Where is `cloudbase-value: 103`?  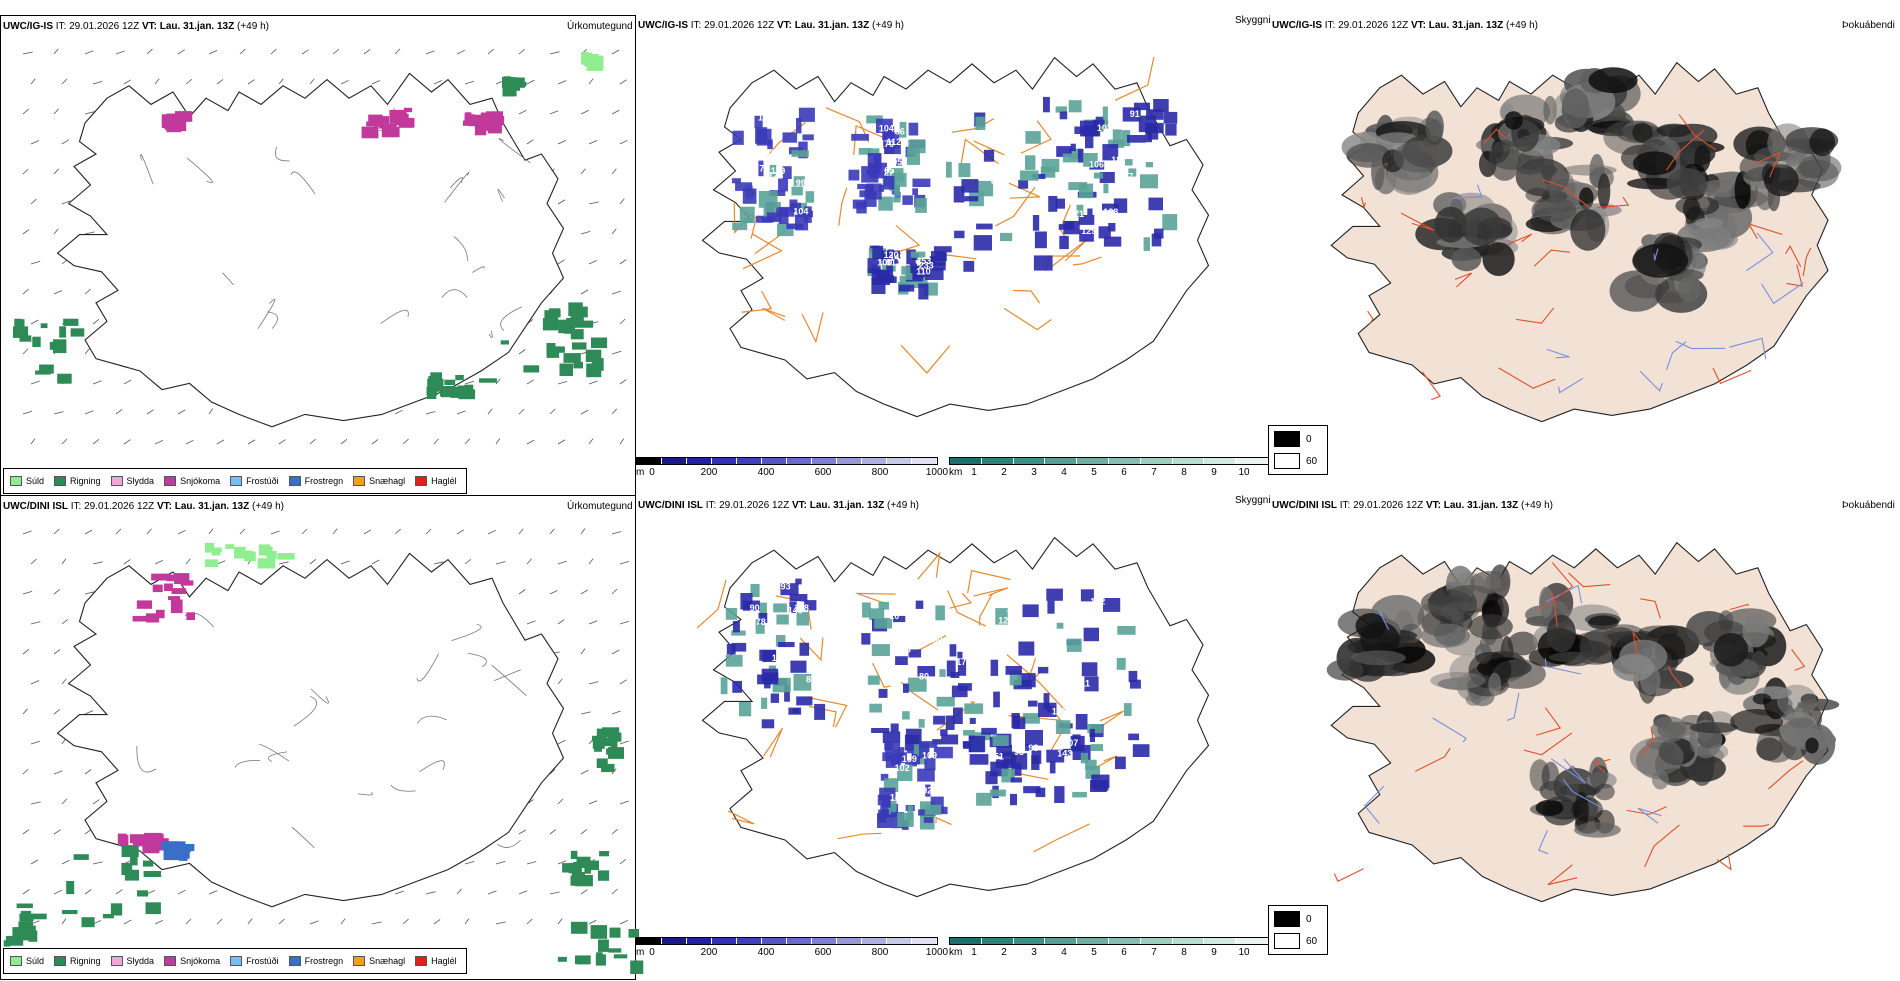
cloudbase-value: 103 is located at coordinates (1104, 128).